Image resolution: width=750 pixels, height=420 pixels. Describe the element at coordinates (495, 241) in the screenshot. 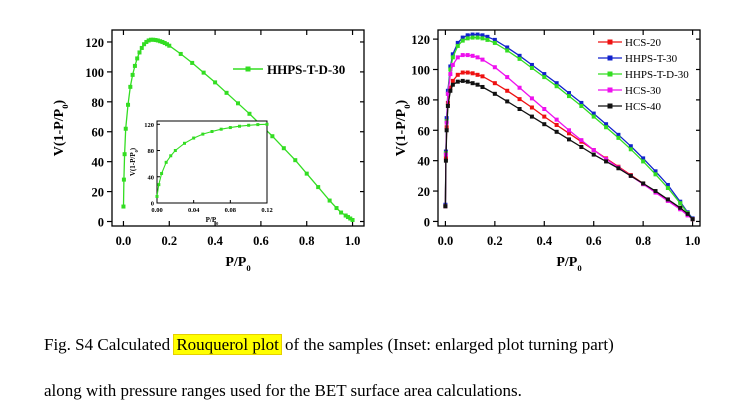

I see `right-x-tick-label: 0.2` at that location.